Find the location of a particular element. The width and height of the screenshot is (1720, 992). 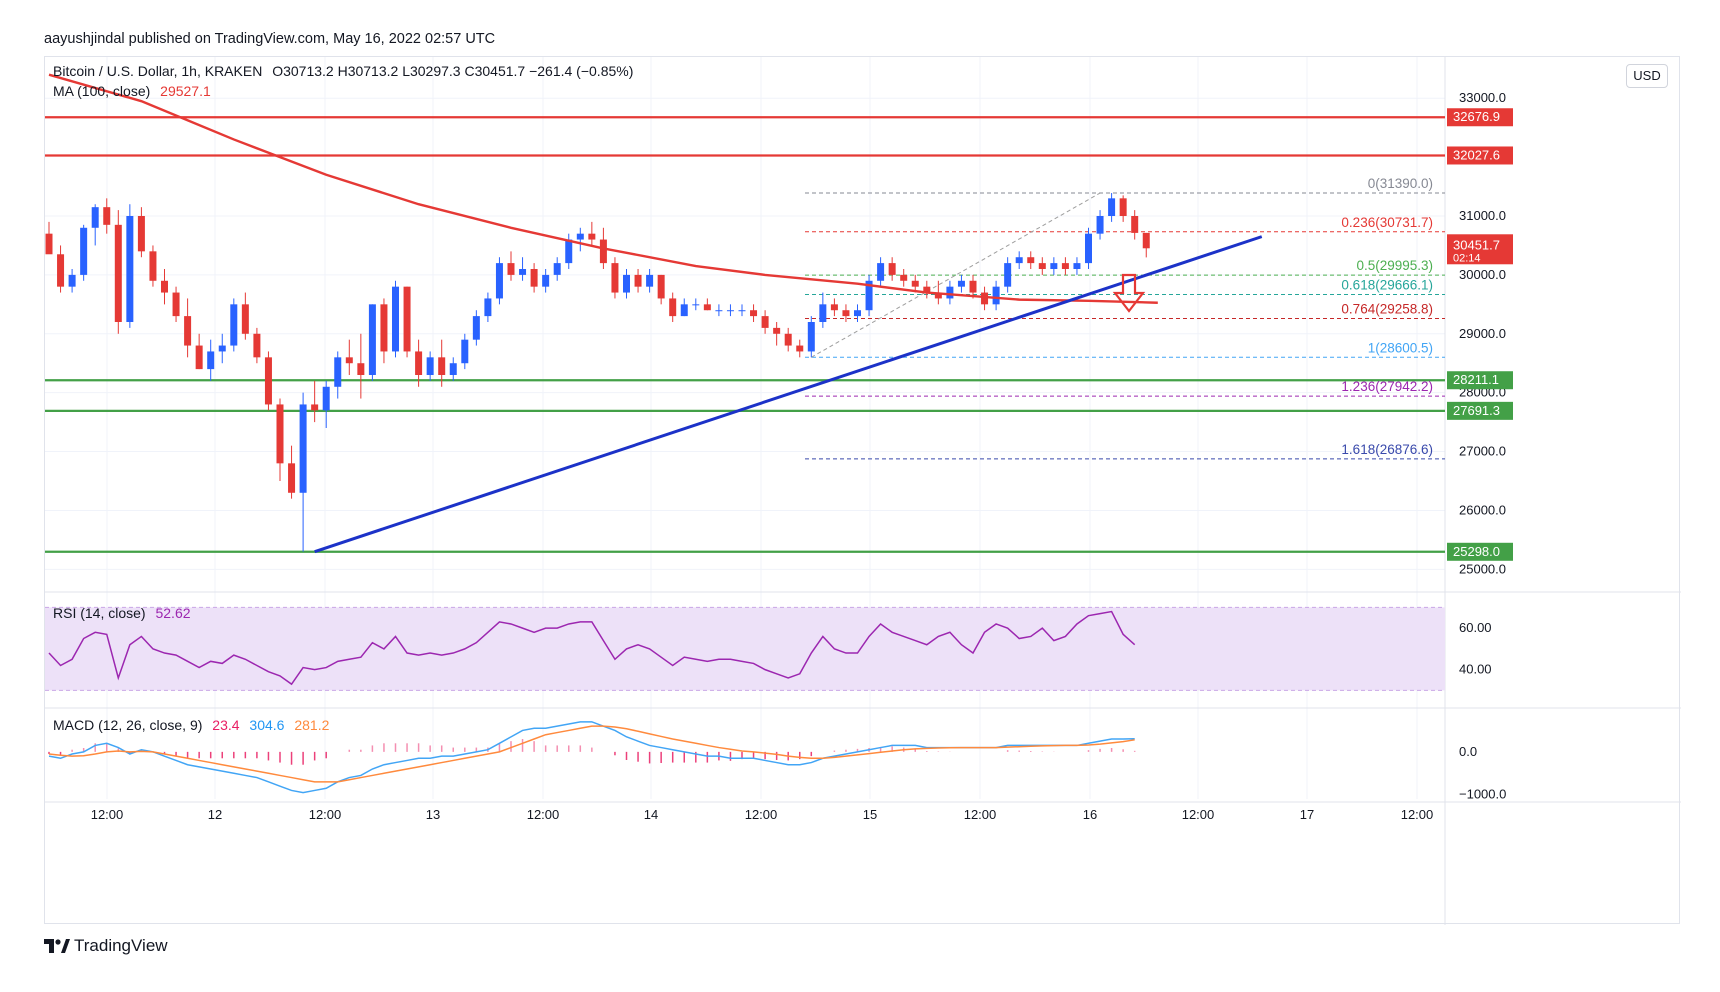

tradingview-logo-icon is located at coordinates (57, 946).